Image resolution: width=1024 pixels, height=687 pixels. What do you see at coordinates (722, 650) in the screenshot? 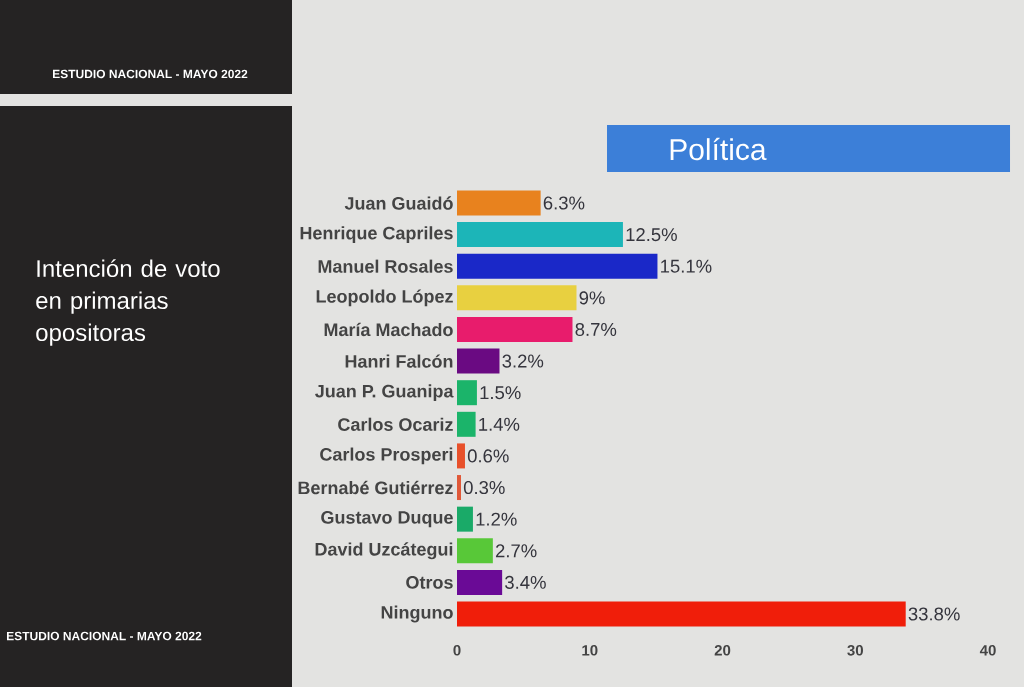
I see `x-tick-label: 20` at bounding box center [722, 650].